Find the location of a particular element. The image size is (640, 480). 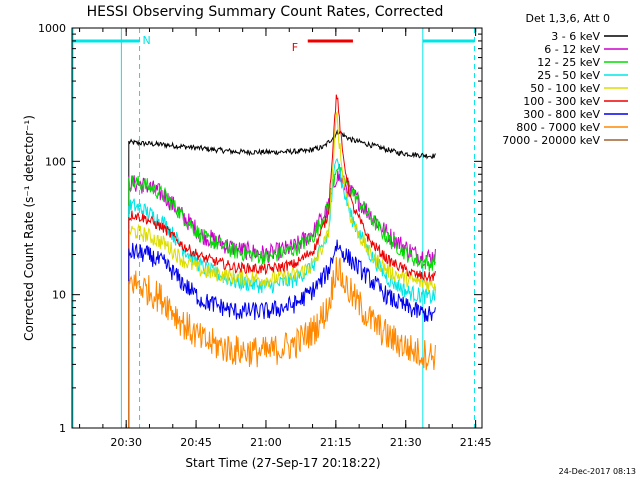

x-tick-label: 20:30 is located at coordinates (126, 442).